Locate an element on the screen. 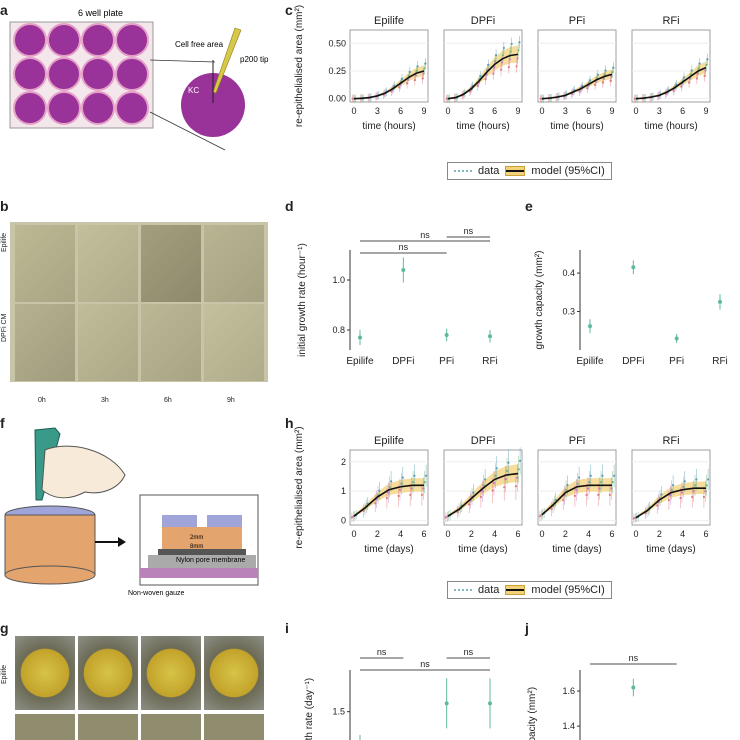 This screenshot has width=740, height=740. y-tick-label: 1.6 is located at coordinates (568, 691).